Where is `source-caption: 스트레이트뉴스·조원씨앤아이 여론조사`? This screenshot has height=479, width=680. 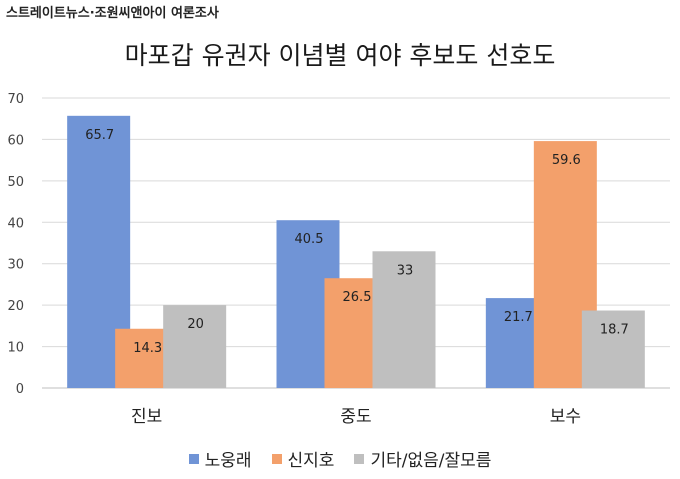 source-caption: 스트레이트뉴스·조원씨앤아이 여론조사 is located at coordinates (112, 13).